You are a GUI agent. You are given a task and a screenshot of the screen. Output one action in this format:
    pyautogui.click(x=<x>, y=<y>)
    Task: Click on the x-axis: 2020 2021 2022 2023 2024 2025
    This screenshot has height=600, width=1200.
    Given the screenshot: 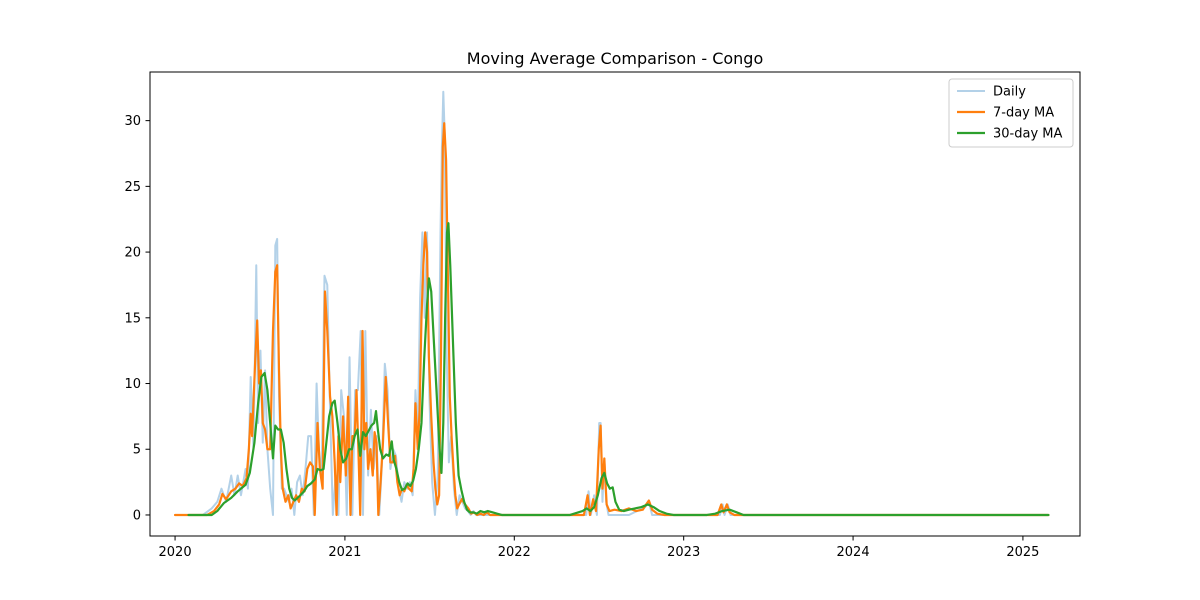 What is the action you would take?
    pyautogui.click(x=599, y=548)
    